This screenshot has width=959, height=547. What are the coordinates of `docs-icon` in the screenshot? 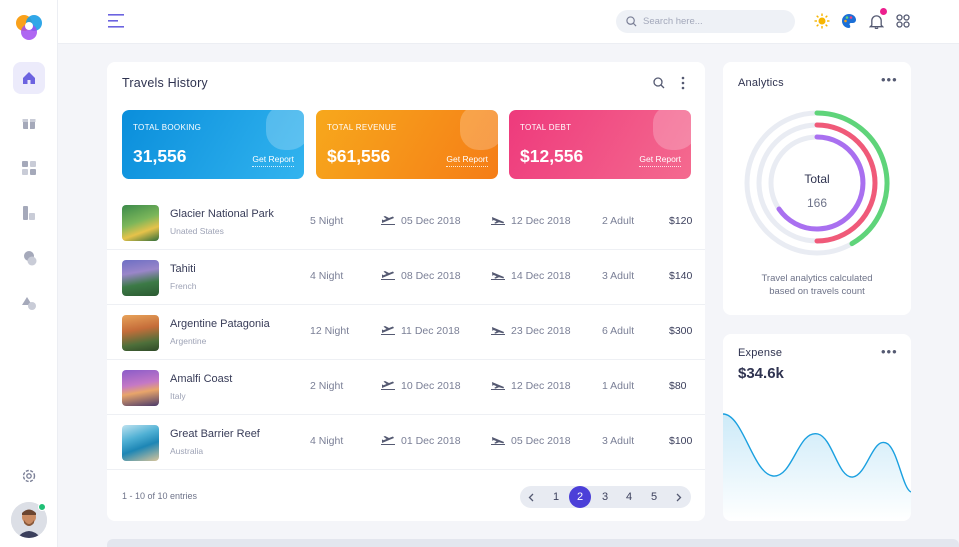 It's located at (29, 213).